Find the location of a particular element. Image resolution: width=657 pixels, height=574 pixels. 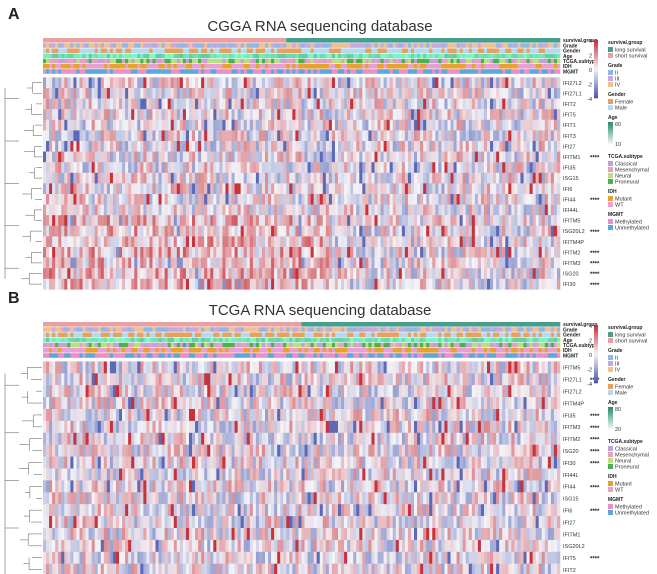

gene-label: IFI44L is located at coordinates (571, 211).